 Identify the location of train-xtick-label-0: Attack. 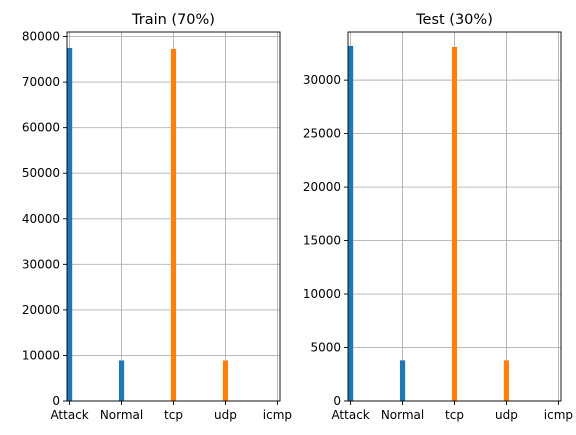
(69, 415).